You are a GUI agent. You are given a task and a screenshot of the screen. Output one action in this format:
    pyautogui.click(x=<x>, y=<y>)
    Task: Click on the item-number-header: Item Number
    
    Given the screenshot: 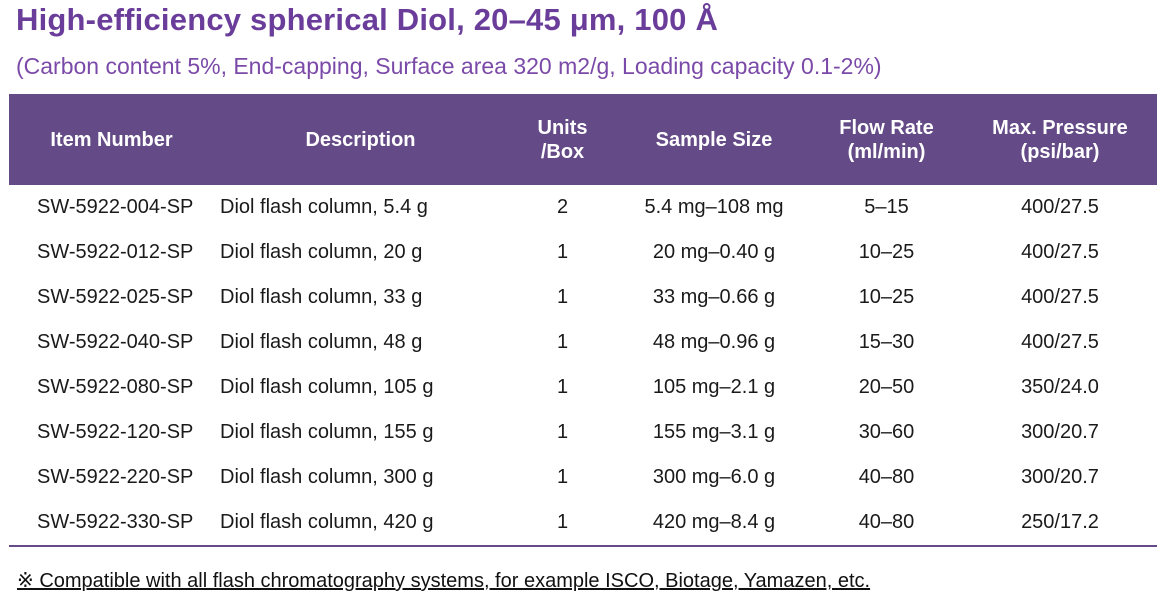 What is the action you would take?
    pyautogui.click(x=111, y=139)
    